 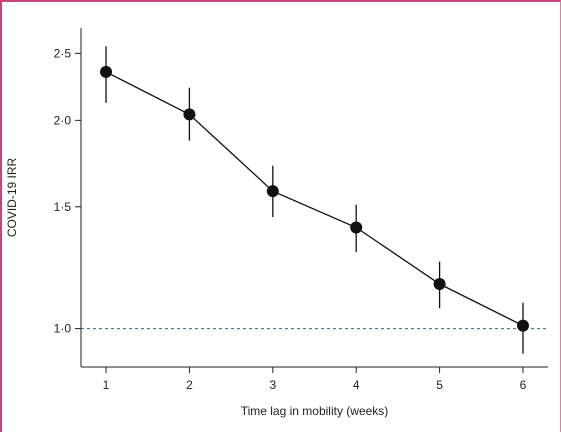 I want to click on x-tick-label: 3, so click(x=272, y=385).